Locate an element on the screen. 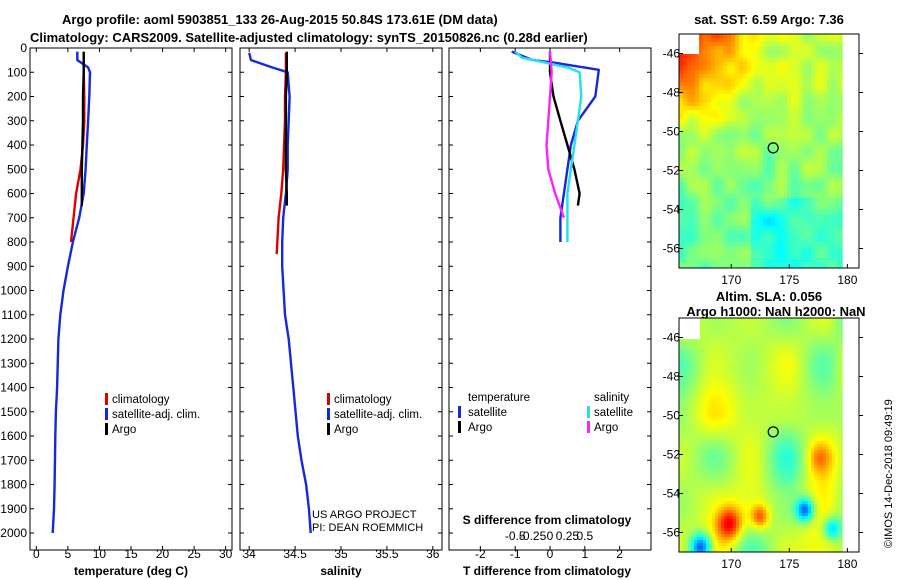 This screenshot has width=900, height=580. legend-label-satellite: satellite-adj. clim. is located at coordinates (156, 415).